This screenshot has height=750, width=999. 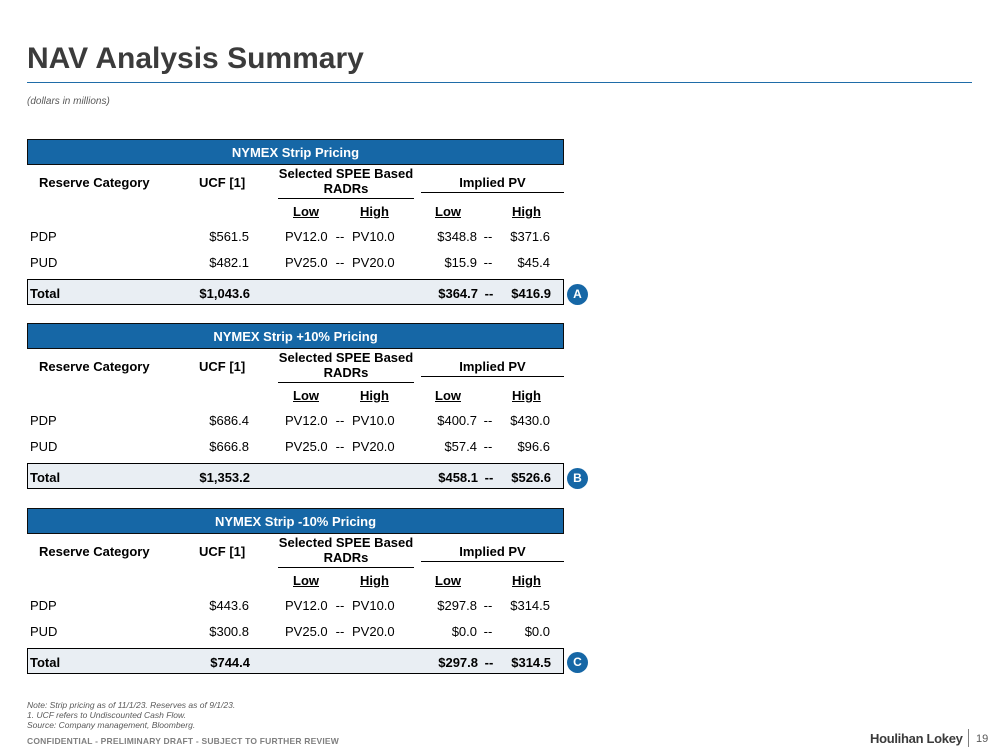 What do you see at coordinates (533, 446) in the screenshot?
I see `row-pv-high: $96.6` at bounding box center [533, 446].